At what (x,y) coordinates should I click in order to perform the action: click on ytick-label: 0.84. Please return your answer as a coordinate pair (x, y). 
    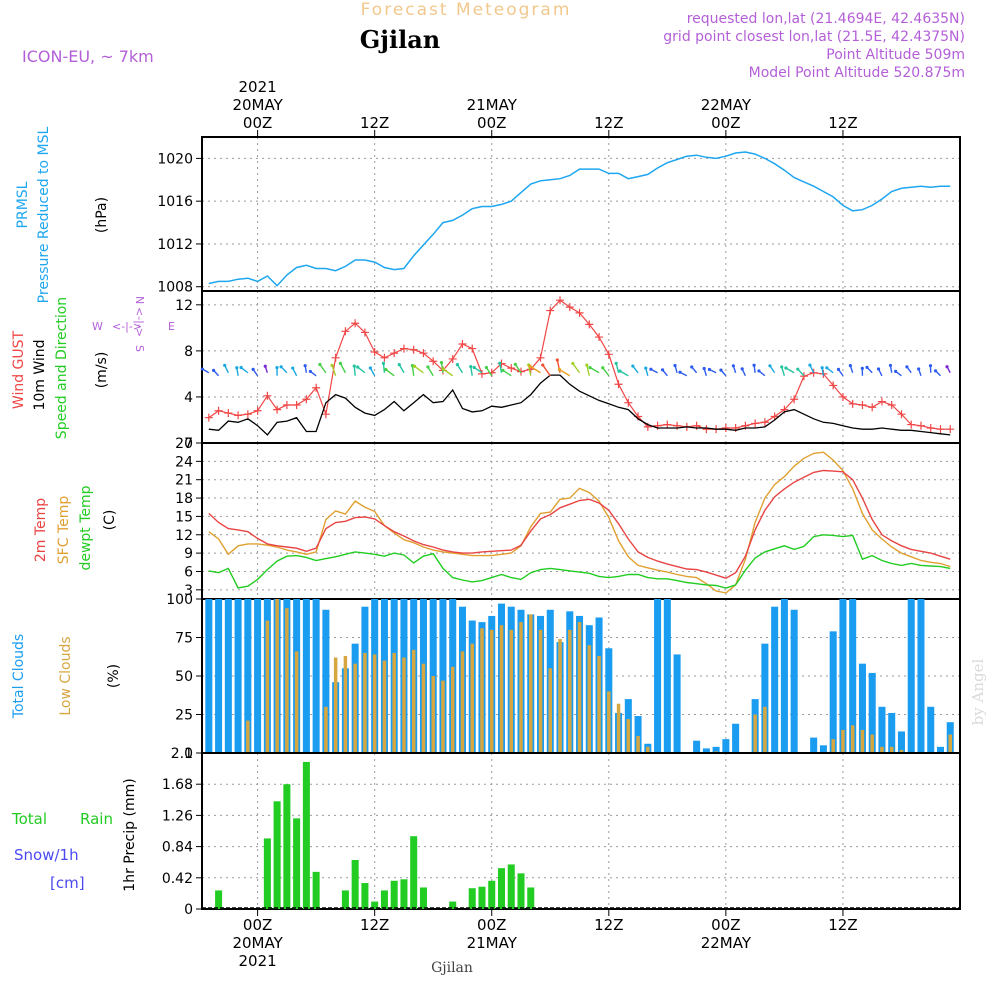
    Looking at the image, I should click on (177, 848).